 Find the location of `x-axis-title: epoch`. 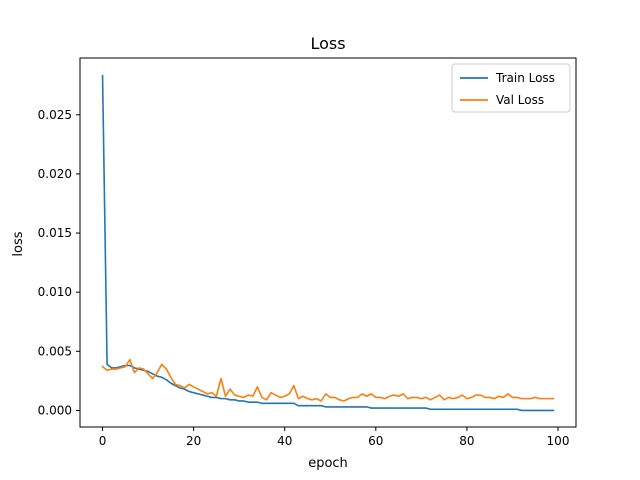

x-axis-title: epoch is located at coordinates (328, 463).